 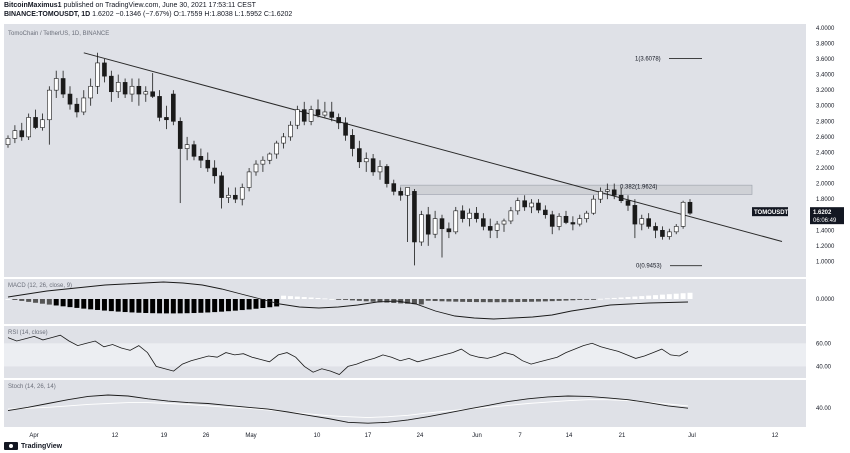 I want to click on time-axis-tick: 14, so click(x=569, y=436).